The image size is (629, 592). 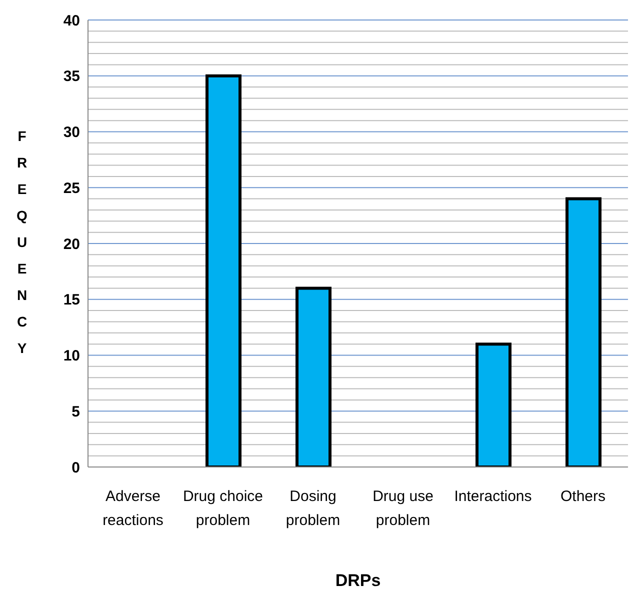 What do you see at coordinates (133, 508) in the screenshot?
I see `x-tick-label: Adverse reactions` at bounding box center [133, 508].